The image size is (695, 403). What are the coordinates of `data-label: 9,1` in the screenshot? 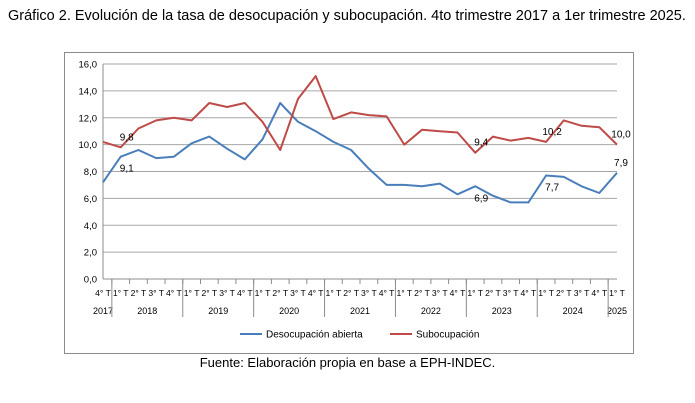 It's located at (127, 169).